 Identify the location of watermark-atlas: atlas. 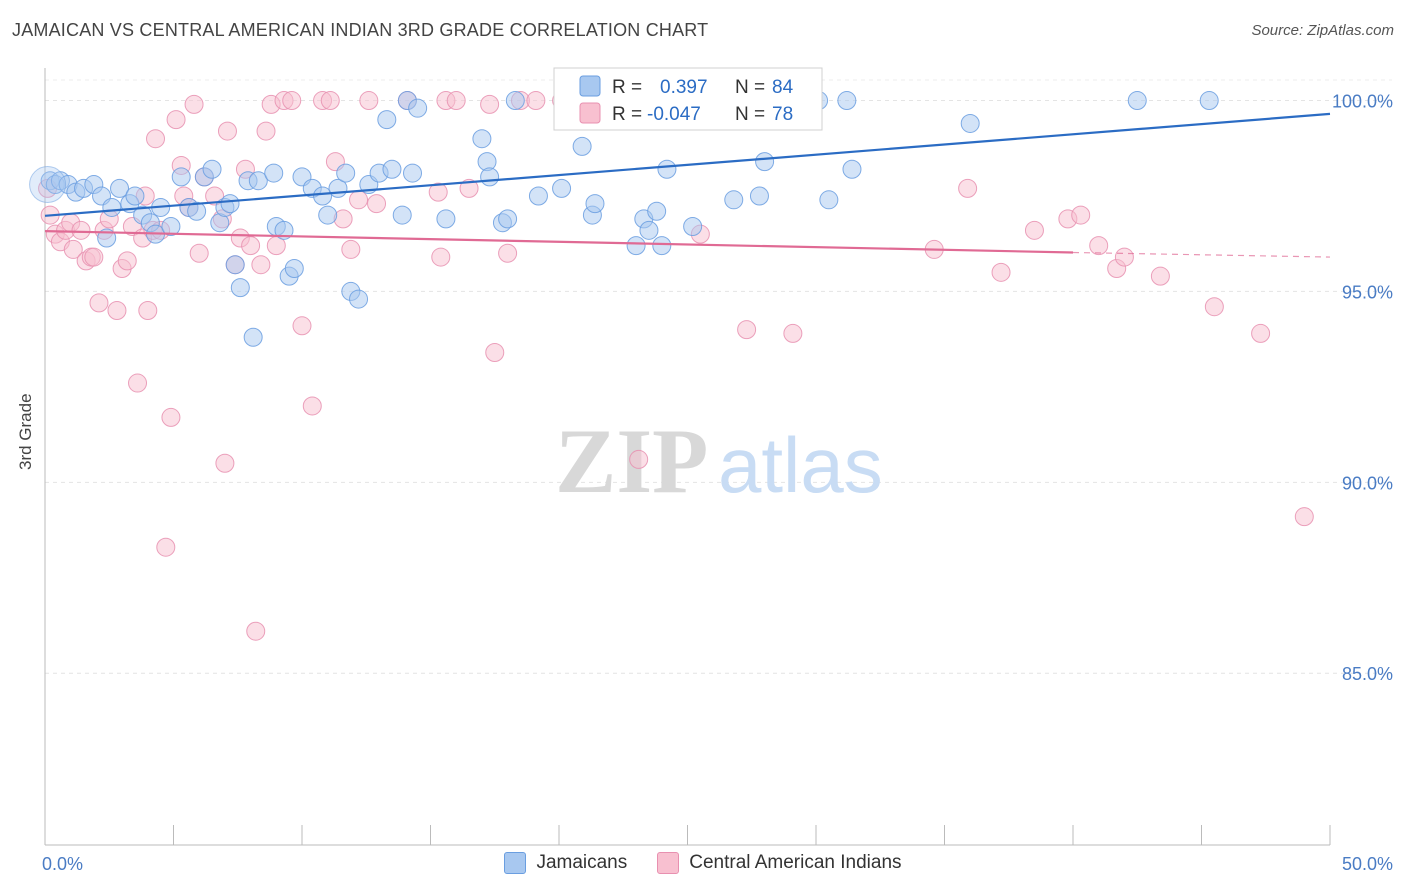
(800, 465).